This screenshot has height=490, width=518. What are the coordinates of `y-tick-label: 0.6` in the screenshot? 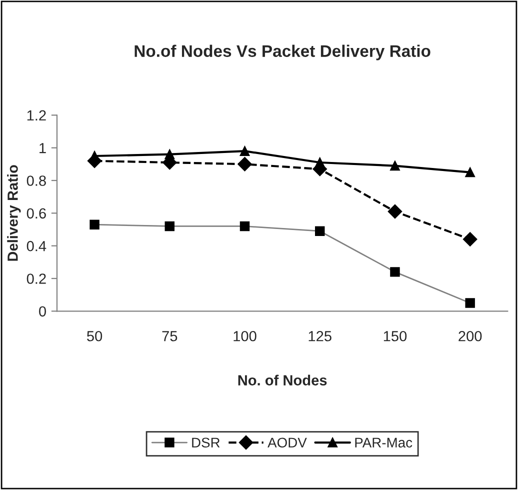 It's located at (36, 213).